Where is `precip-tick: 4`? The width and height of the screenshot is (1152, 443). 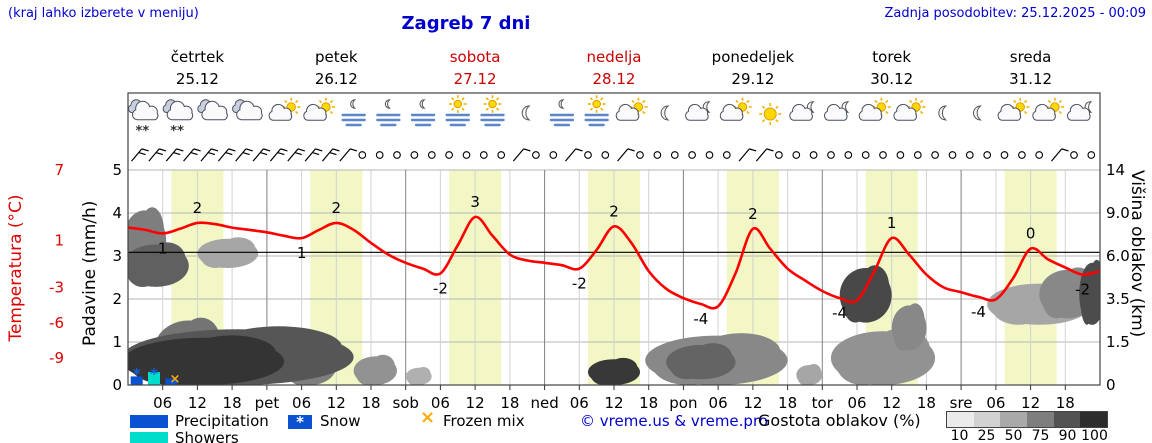 precip-tick: 4 is located at coordinates (117, 213).